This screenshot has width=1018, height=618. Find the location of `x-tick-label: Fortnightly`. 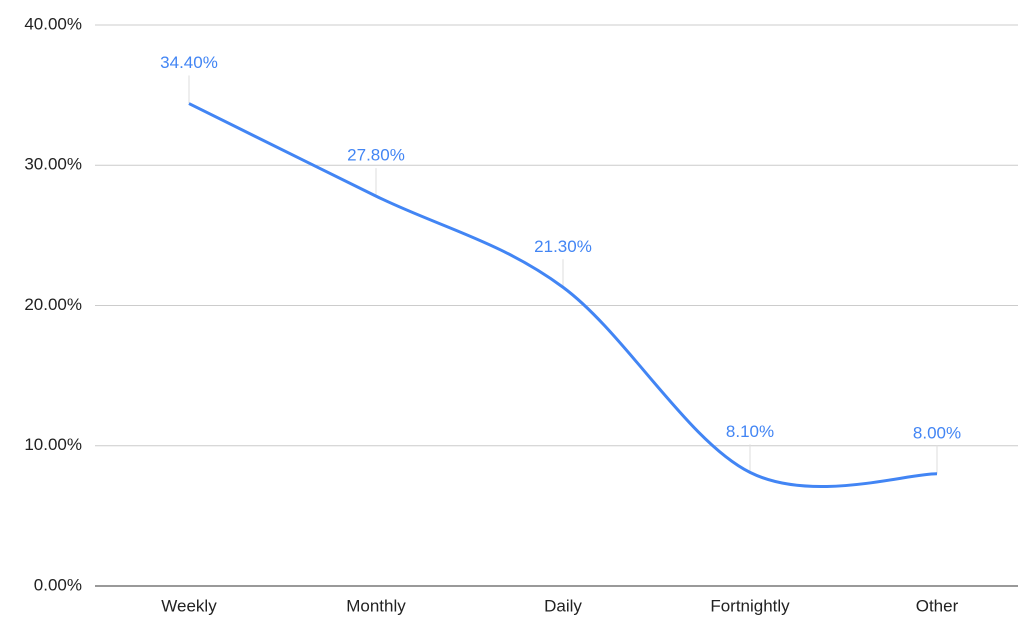

x-tick-label: Fortnightly is located at coordinates (750, 605).